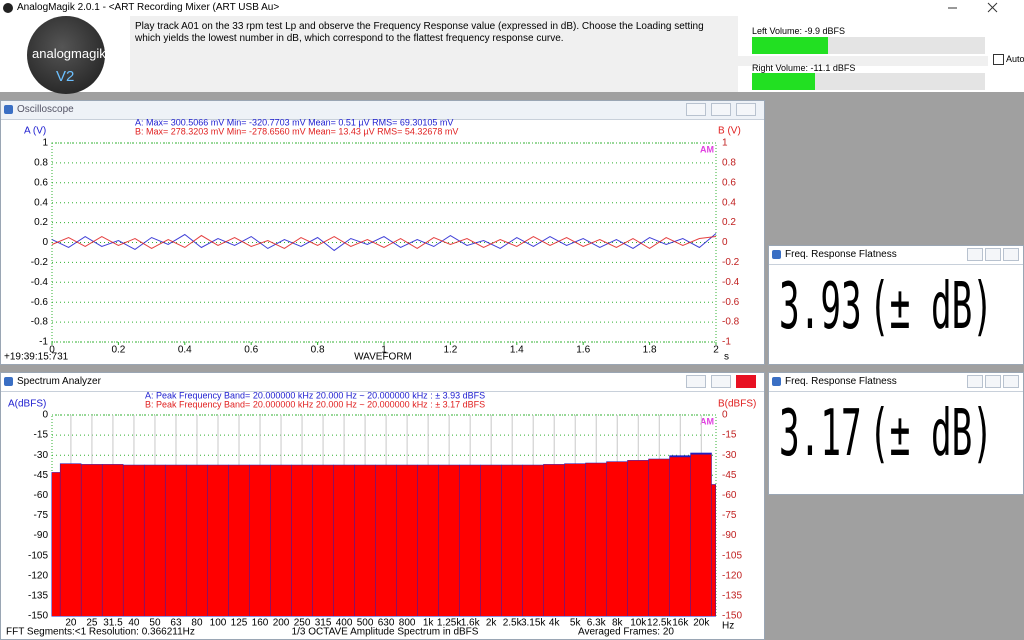 The height and width of the screenshot is (640, 1024). I want to click on logo, so click(66, 55).